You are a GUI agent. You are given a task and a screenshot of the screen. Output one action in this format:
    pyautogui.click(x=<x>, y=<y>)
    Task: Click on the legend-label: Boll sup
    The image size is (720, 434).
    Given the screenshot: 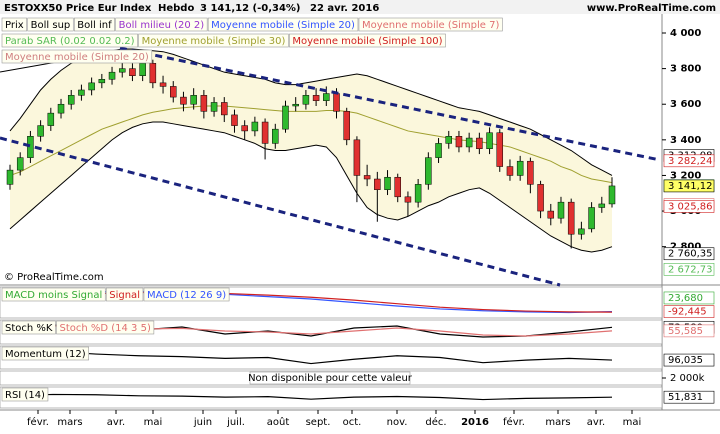 What is the action you would take?
    pyautogui.click(x=51, y=25)
    